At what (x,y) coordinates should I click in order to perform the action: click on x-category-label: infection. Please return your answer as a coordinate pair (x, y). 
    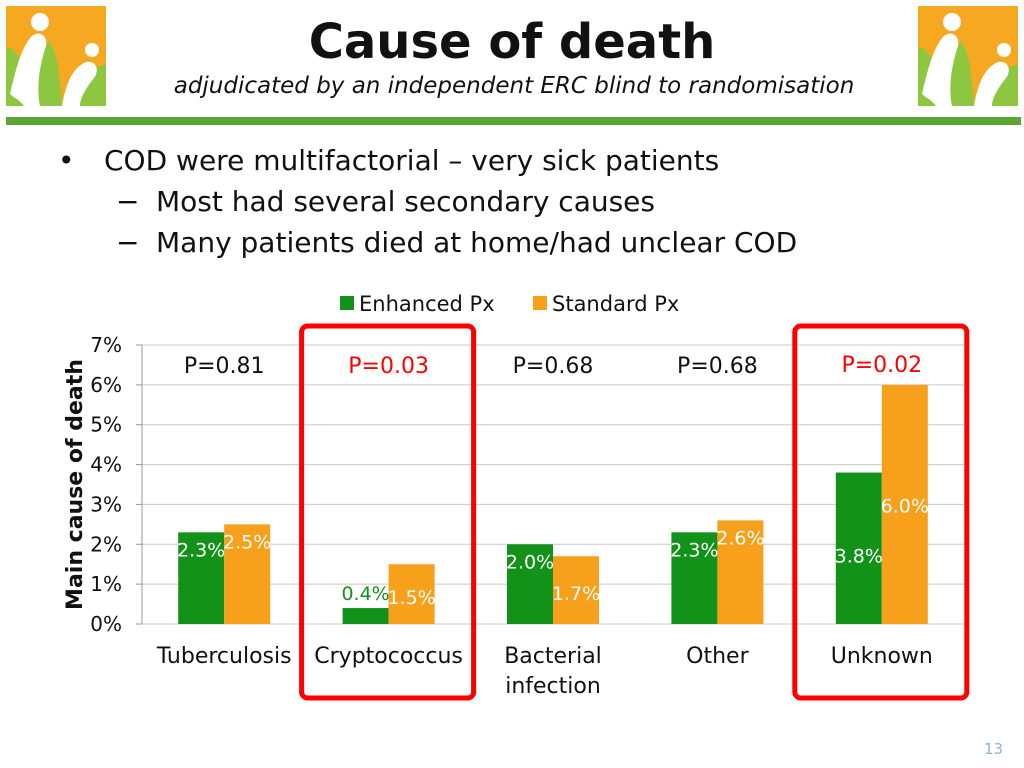
    Looking at the image, I should click on (553, 686).